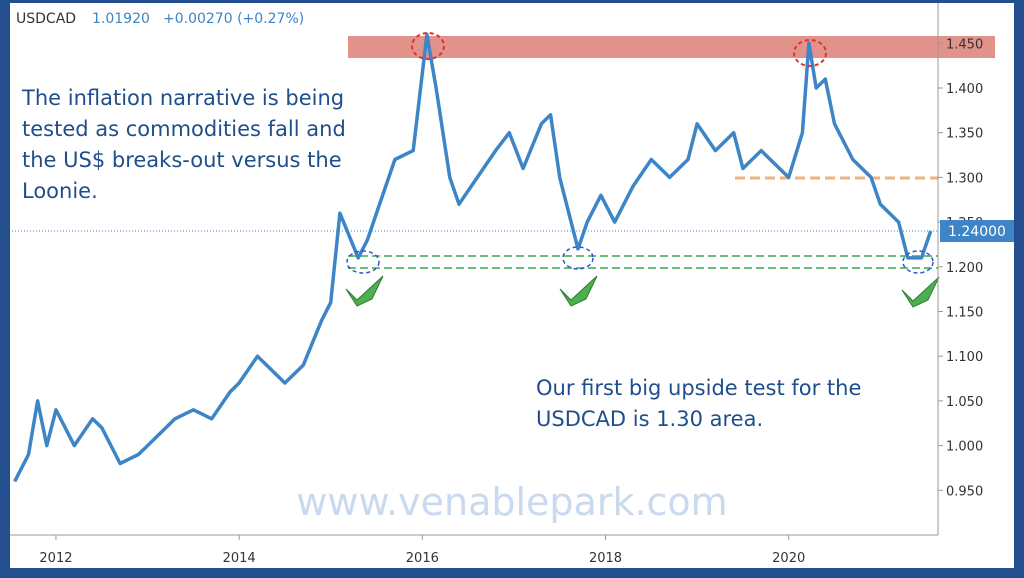 The height and width of the screenshot is (578, 1024). Describe the element at coordinates (55, 558) in the screenshot. I see `x-tick-label: 2012` at that location.